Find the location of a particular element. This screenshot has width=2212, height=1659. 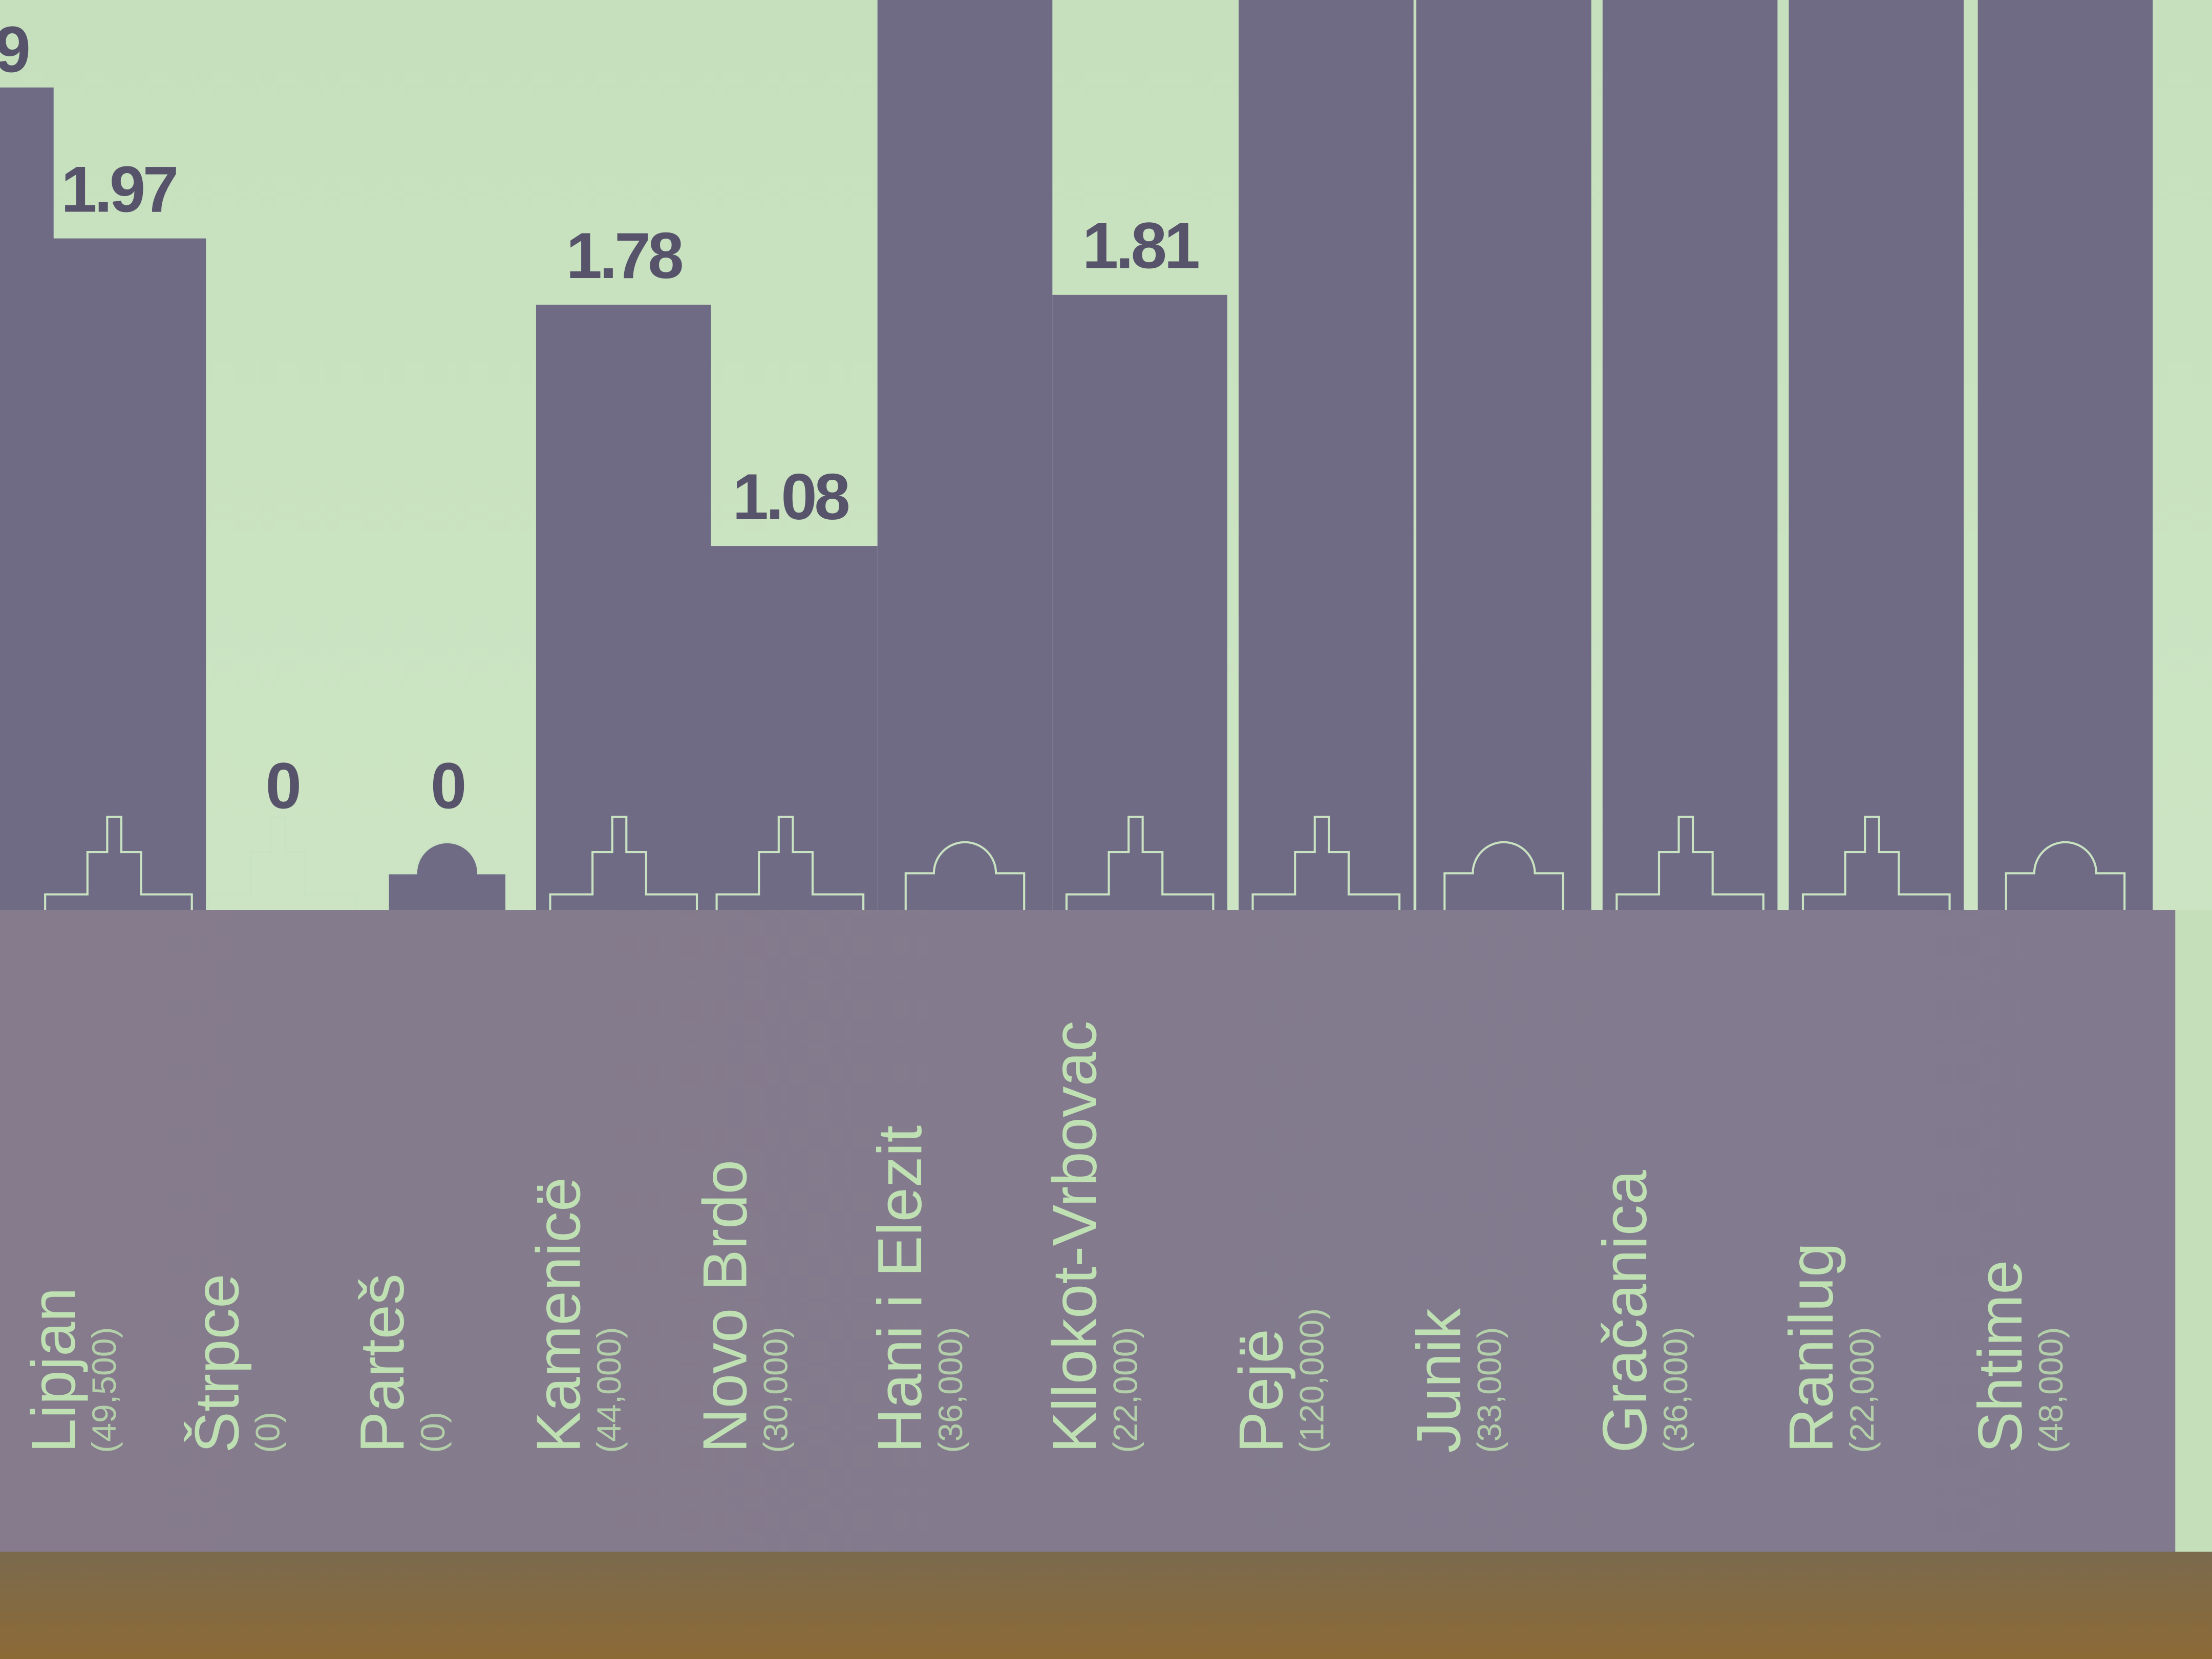

category-name: Pejë is located at coordinates (1262, 1391).